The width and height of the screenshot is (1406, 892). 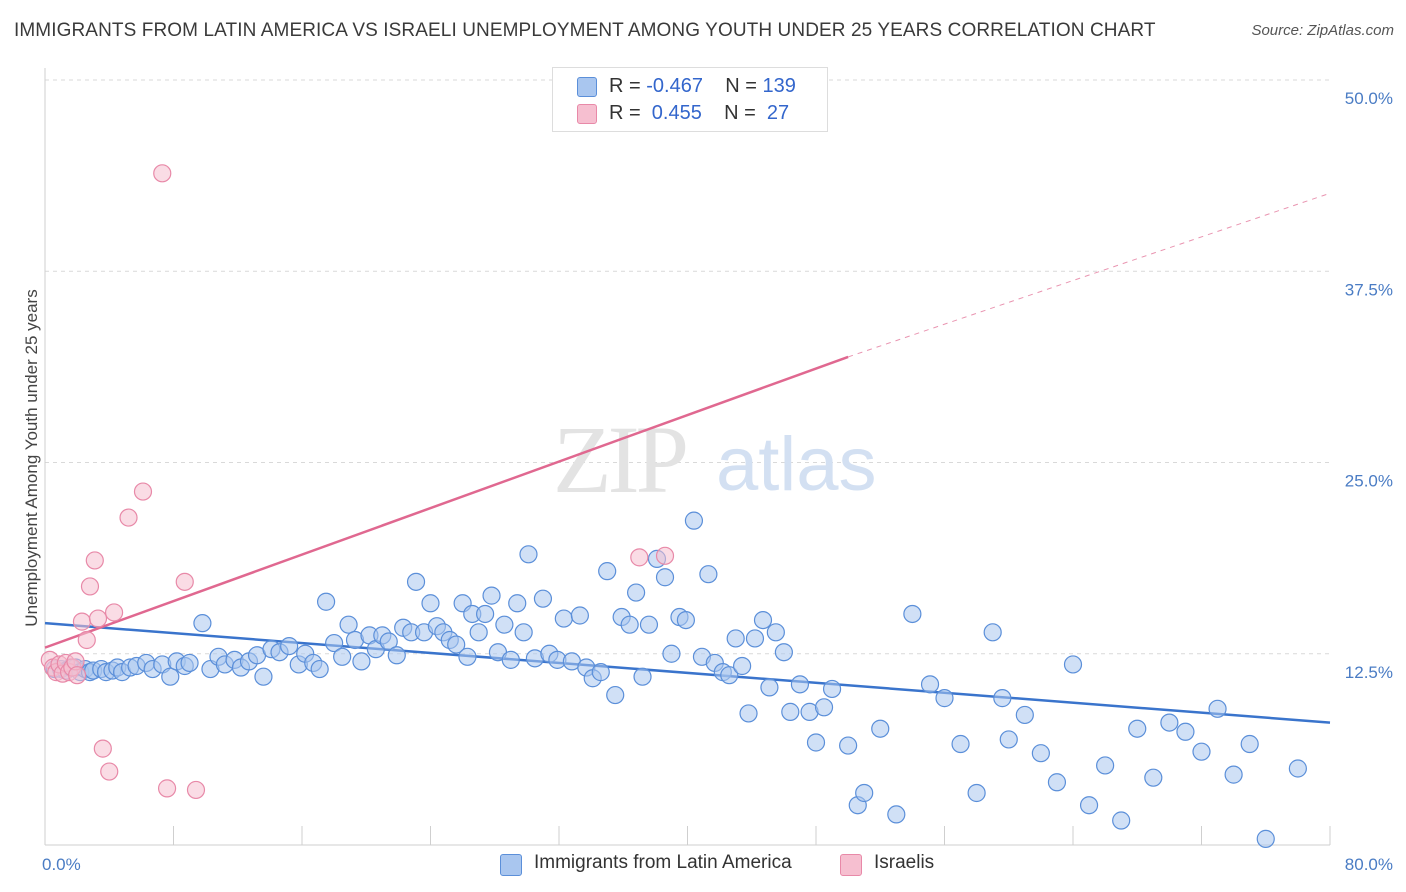 I want to click on legend-n-label: N =, so click(x=741, y=86).